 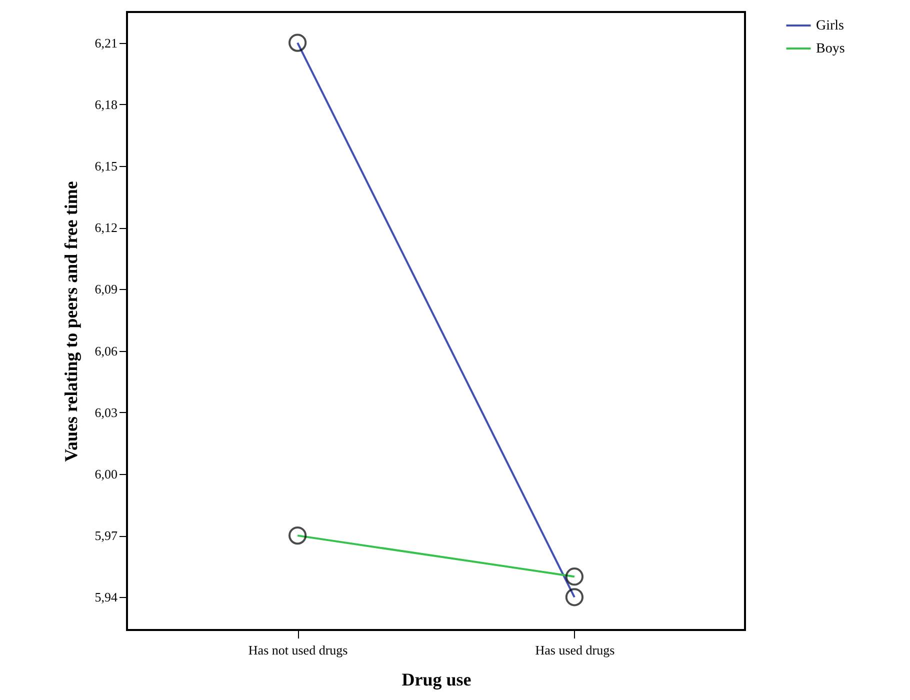 What do you see at coordinates (106, 597) in the screenshot?
I see `y-tick-label: 5,94` at bounding box center [106, 597].